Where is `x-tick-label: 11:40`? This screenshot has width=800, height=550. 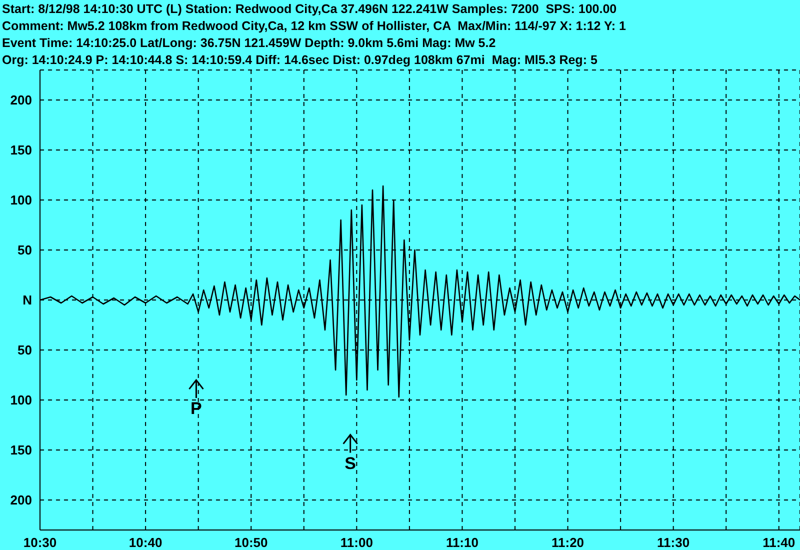 x-tick-label: 11:40 is located at coordinates (779, 542).